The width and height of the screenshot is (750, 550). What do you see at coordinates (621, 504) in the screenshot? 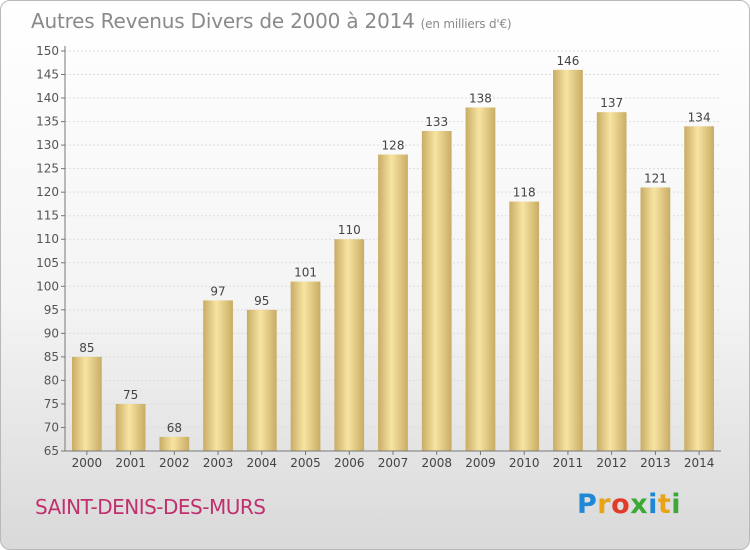
I see `logo-letter: o` at bounding box center [621, 504].